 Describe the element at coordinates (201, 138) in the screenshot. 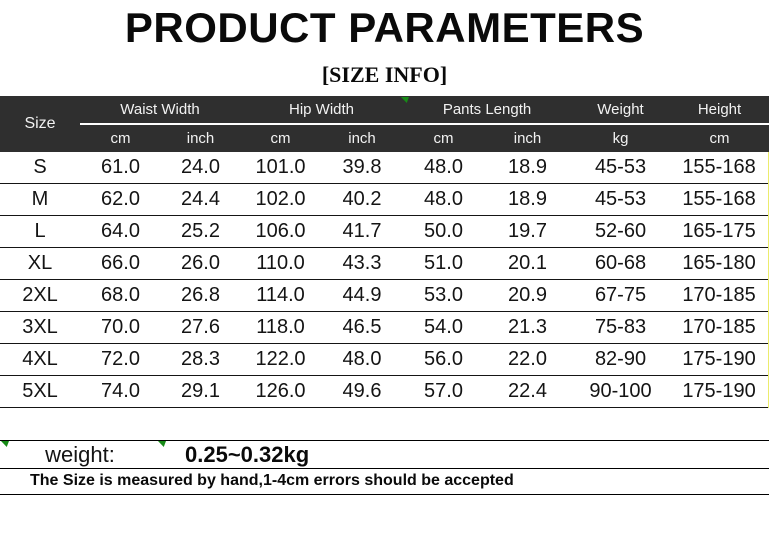

I see `unit-header-waist-inch: inch` at that location.